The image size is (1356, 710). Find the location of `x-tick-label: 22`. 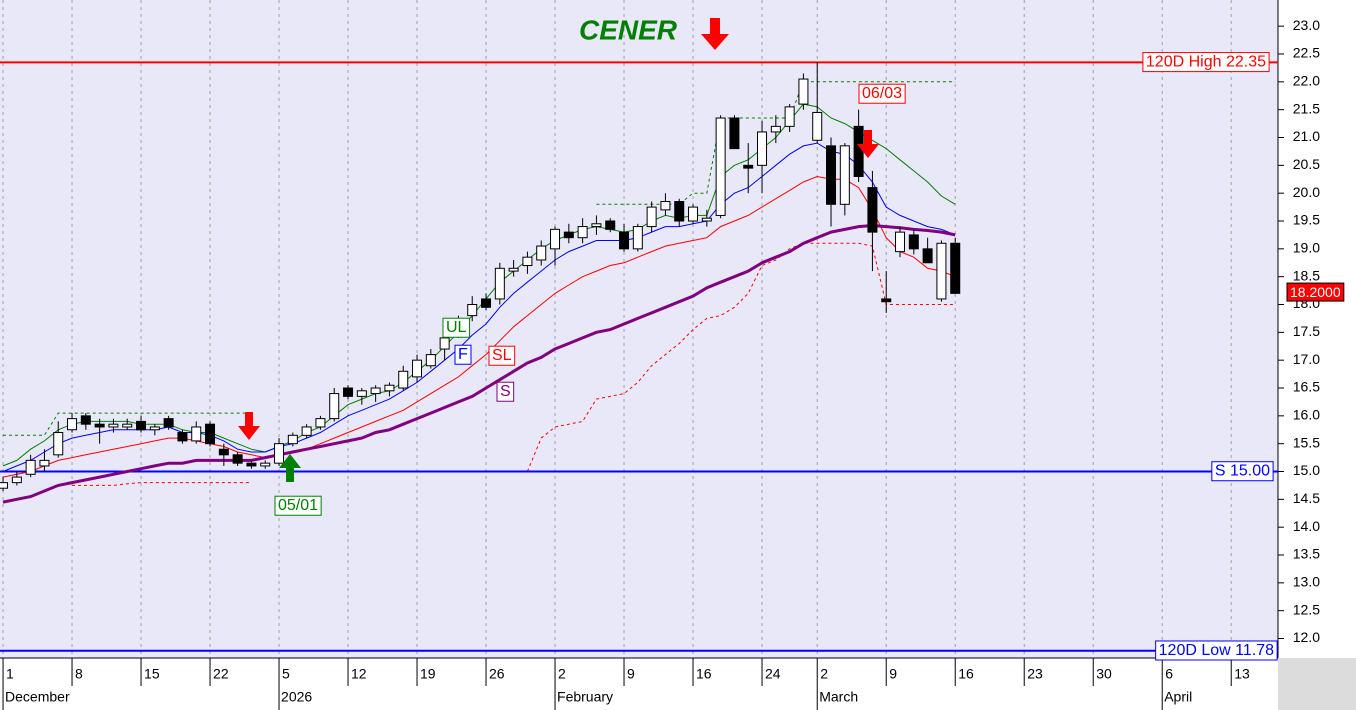

x-tick-label: 22 is located at coordinates (221, 674).